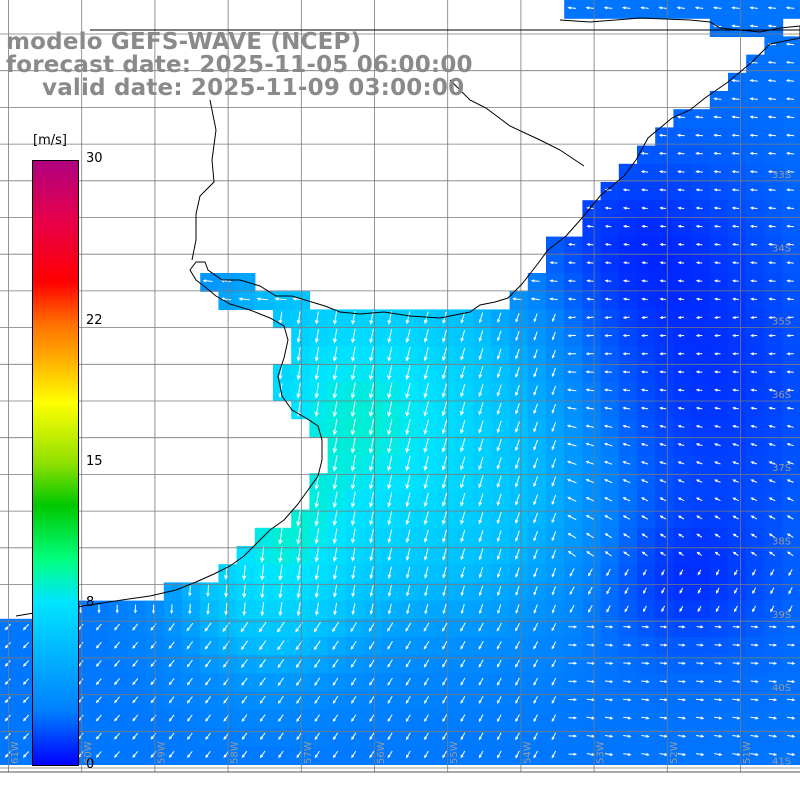 The height and width of the screenshot is (800, 800). Describe the element at coordinates (454, 752) in the screenshot. I see `longitude-label: 55W` at that location.